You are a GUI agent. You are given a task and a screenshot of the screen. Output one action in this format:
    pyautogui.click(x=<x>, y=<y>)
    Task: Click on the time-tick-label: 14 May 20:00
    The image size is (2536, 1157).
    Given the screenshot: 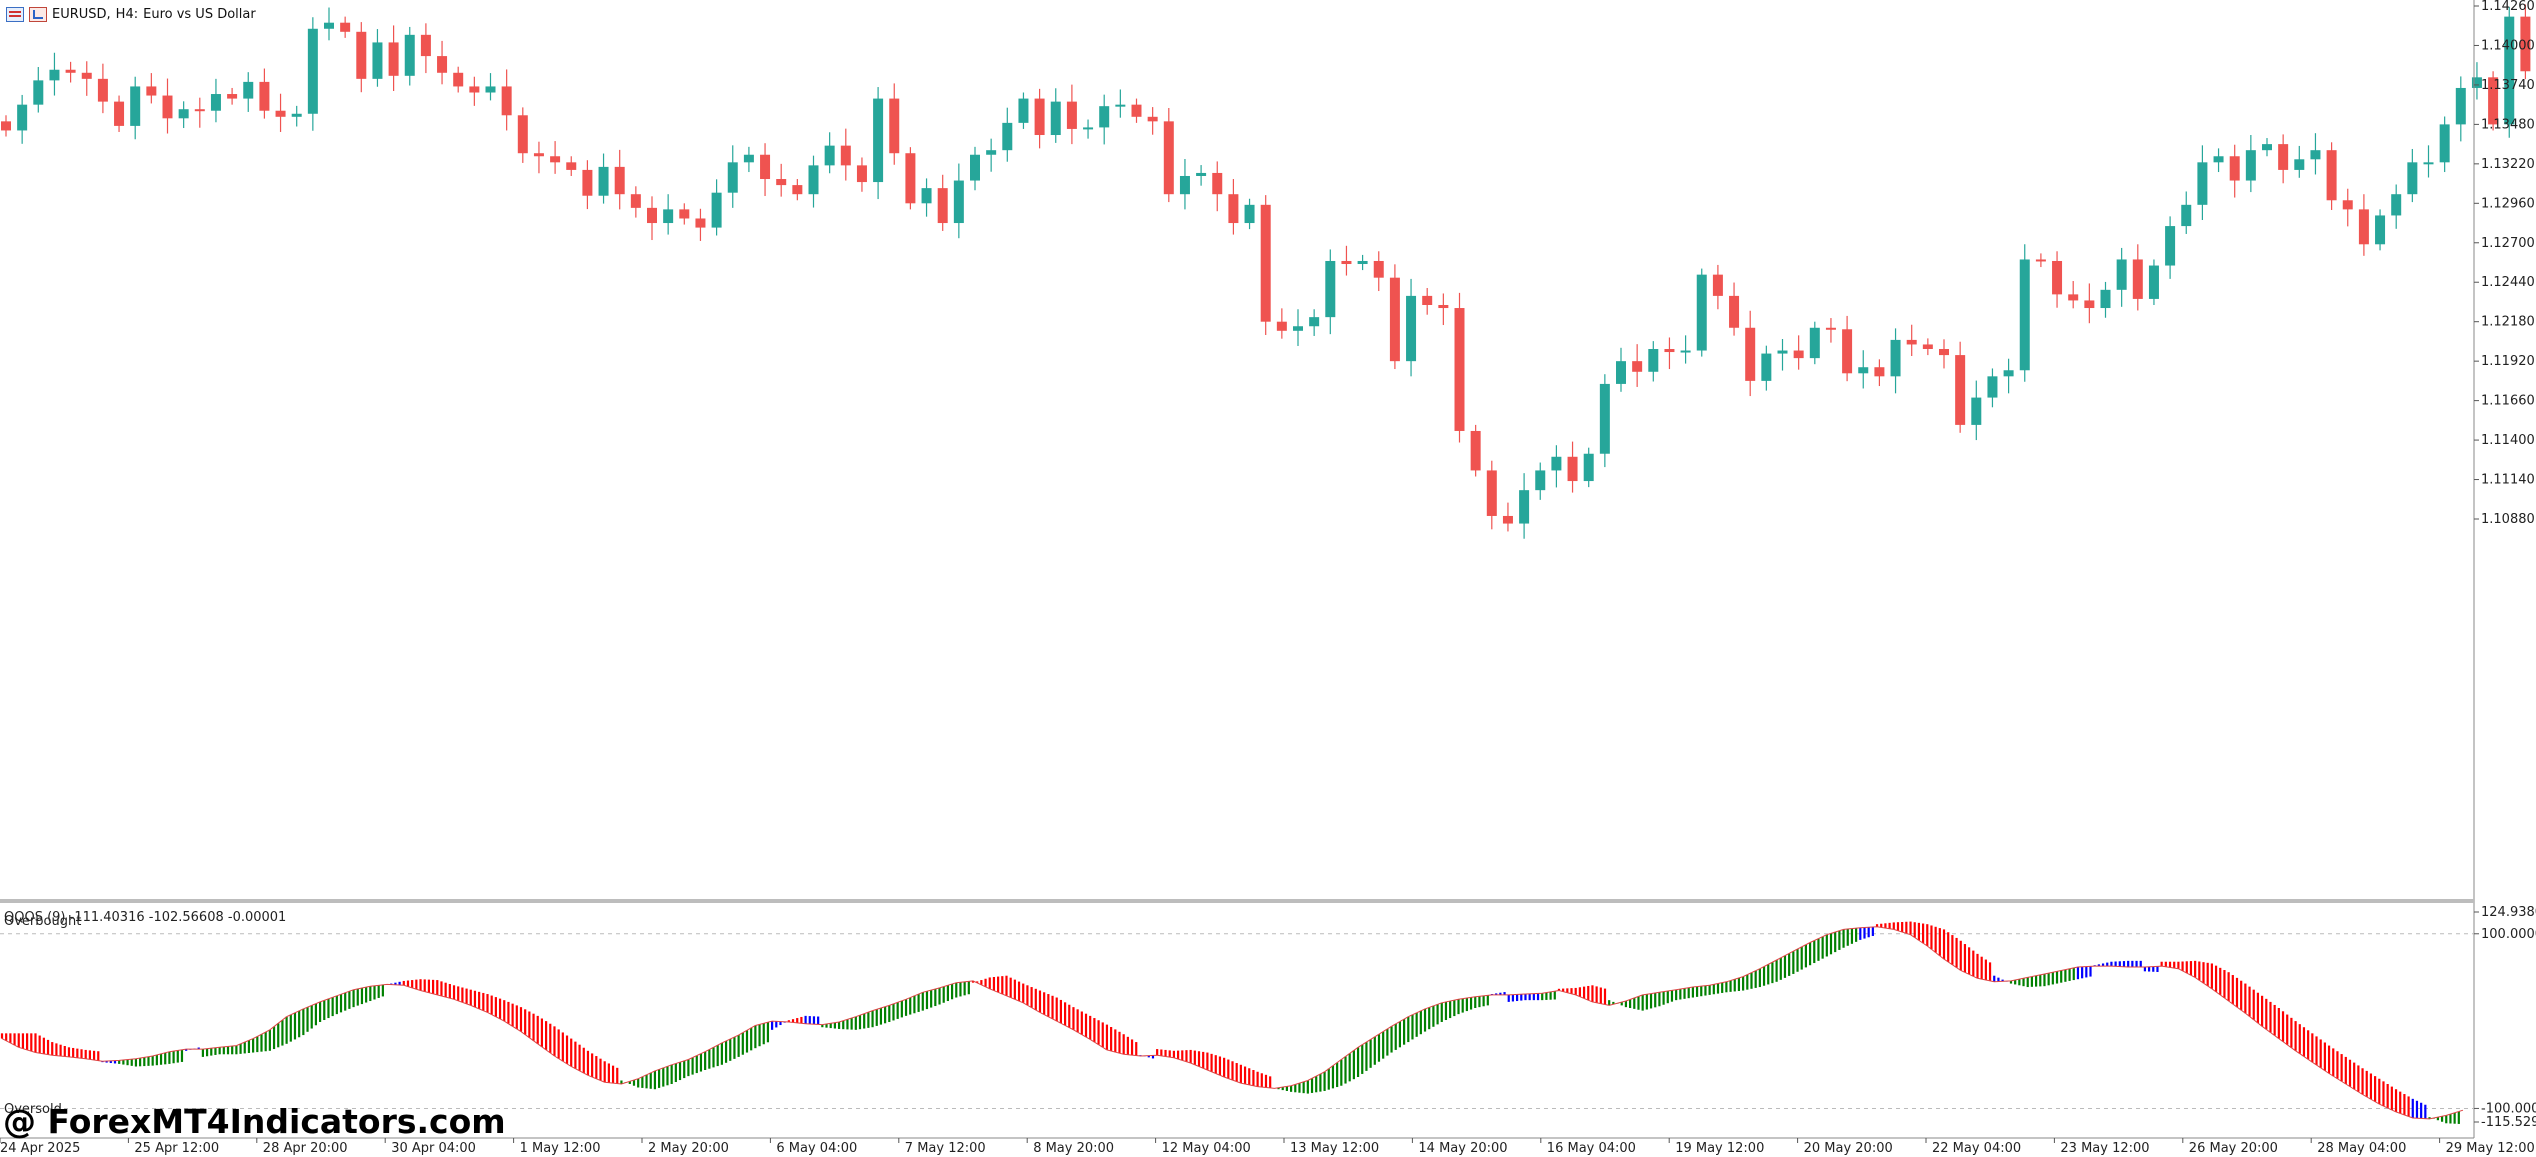 What is the action you would take?
    pyautogui.click(x=1462, y=1148)
    